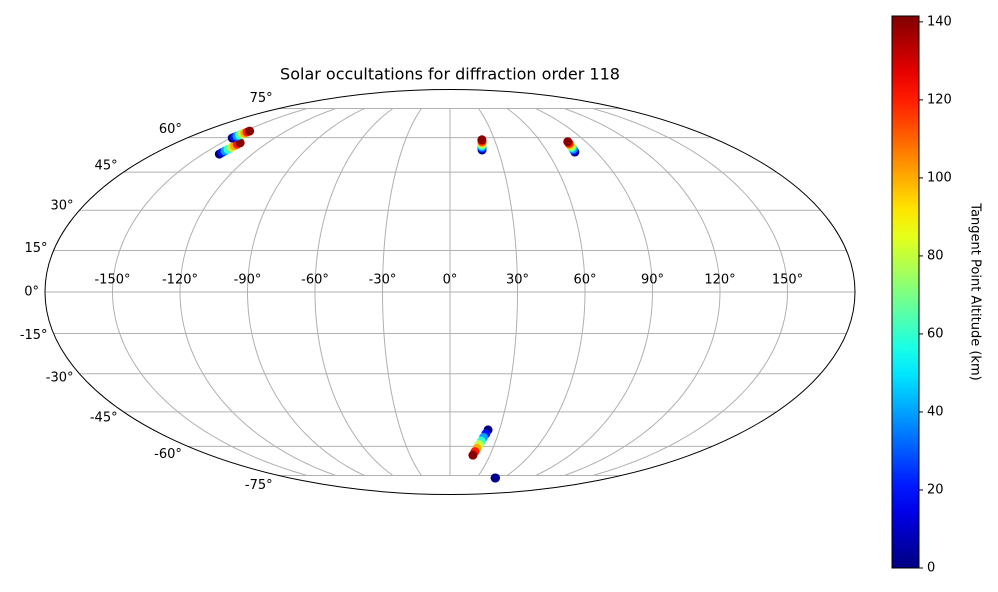  Describe the element at coordinates (106, 166) in the screenshot. I see `y-tick-label: 45°` at that location.